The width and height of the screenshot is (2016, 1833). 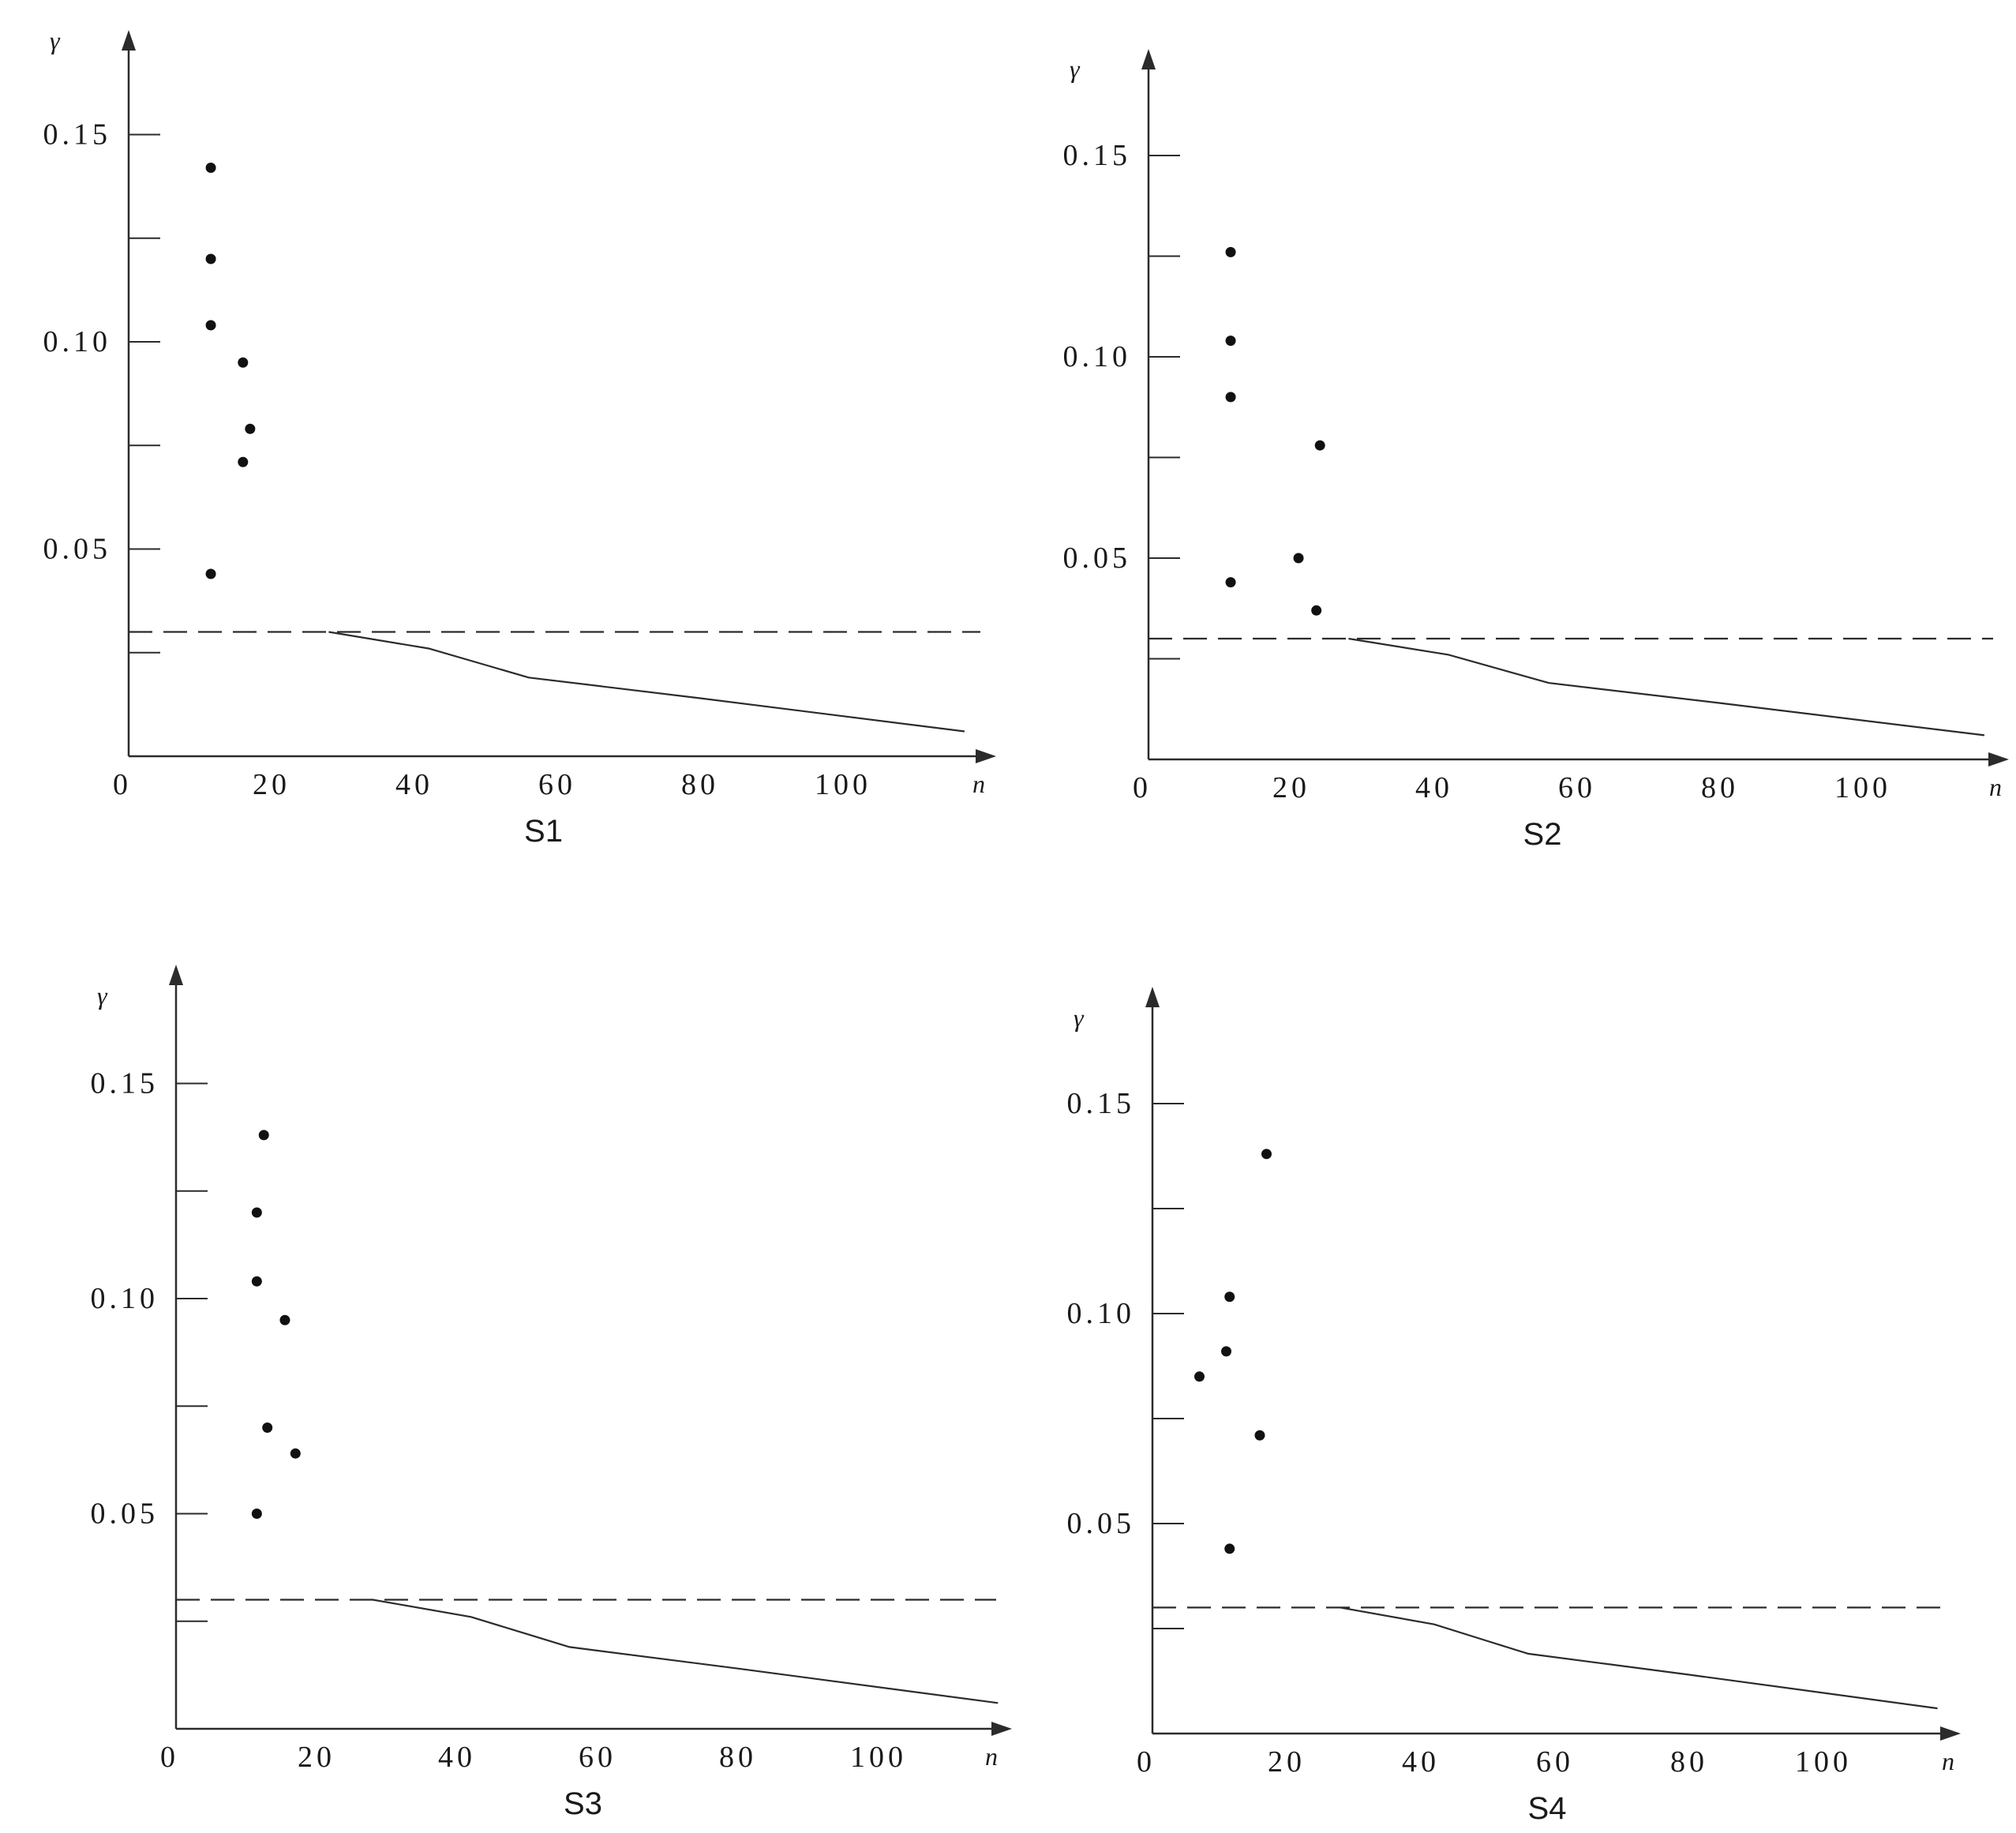 I want to click on panel-title: S4, so click(x=1547, y=1809).